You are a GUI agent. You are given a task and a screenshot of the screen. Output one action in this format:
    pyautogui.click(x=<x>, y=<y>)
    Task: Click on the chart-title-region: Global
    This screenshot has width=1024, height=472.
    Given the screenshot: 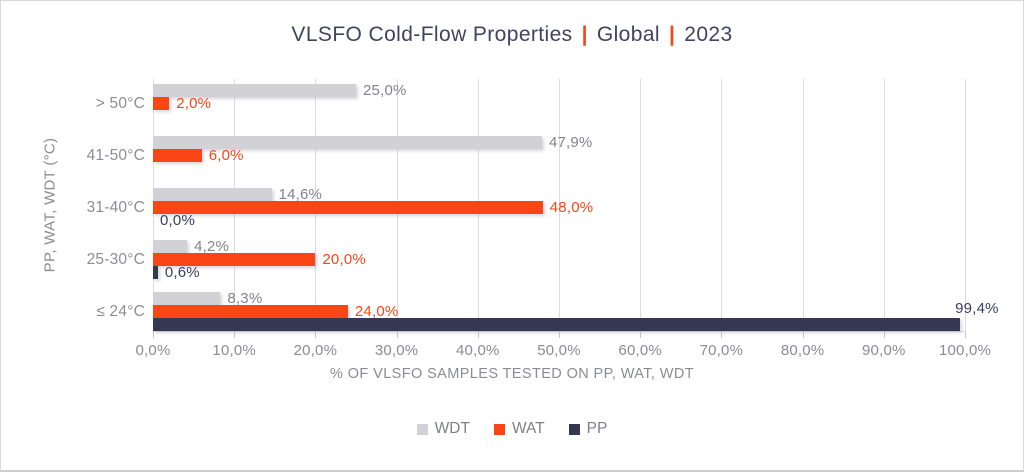 What is the action you would take?
    pyautogui.click(x=628, y=34)
    